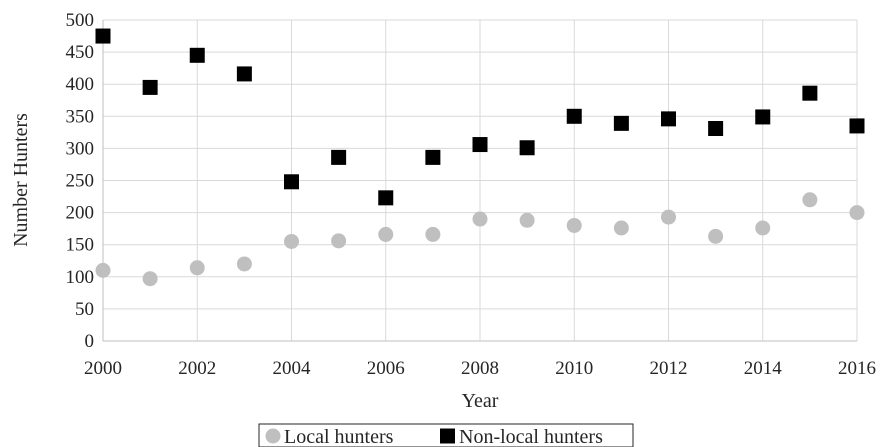 The image size is (881, 447). What do you see at coordinates (80, 20) in the screenshot?
I see `y-tick-label: 500` at bounding box center [80, 20].